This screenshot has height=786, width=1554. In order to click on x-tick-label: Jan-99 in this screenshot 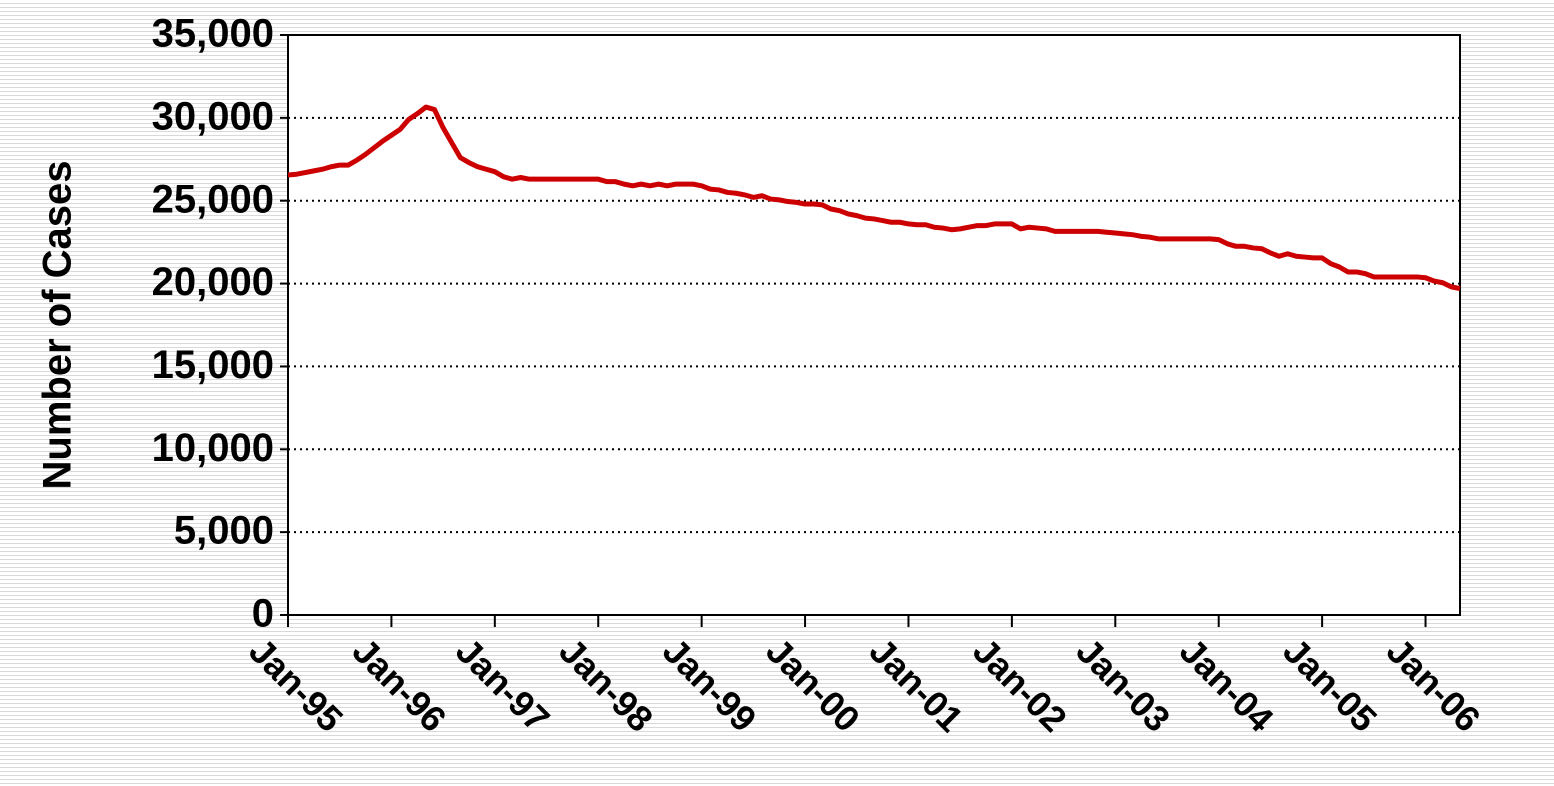, I will do `click(710, 685)`.